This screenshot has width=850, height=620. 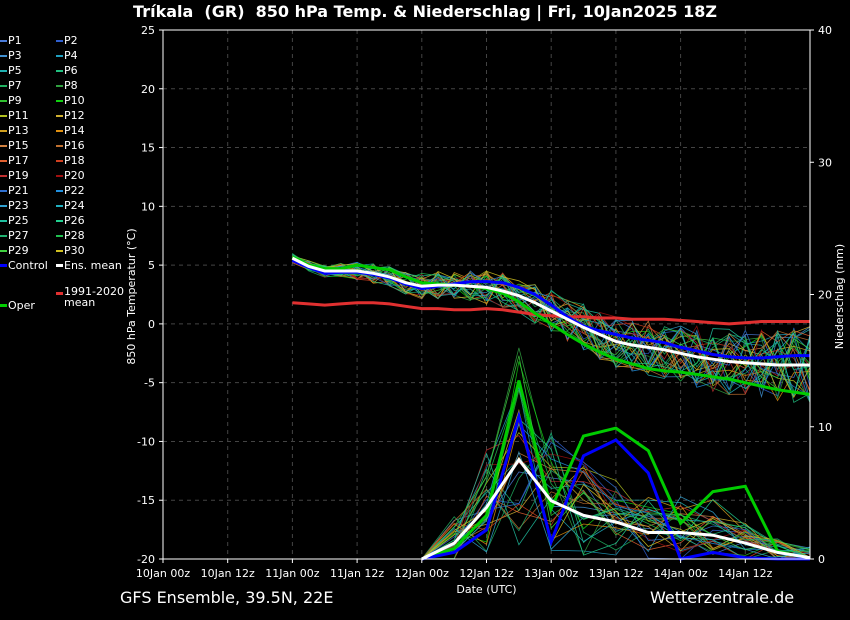 I want to click on y-axis-label: 850 hPa Temperatur (°C), so click(x=131, y=296).